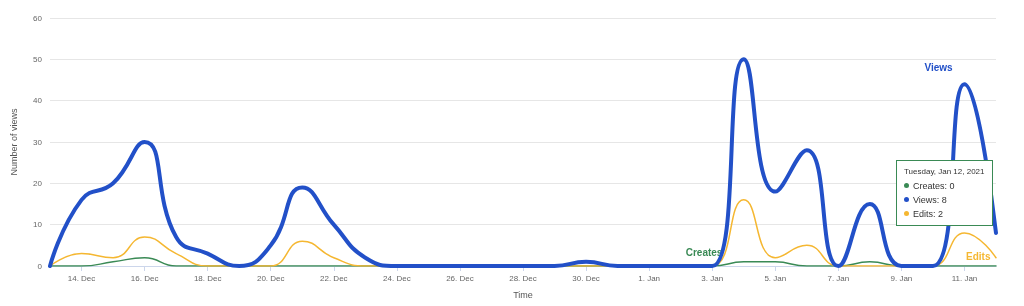  I want to click on series-label: Edits, so click(978, 257).